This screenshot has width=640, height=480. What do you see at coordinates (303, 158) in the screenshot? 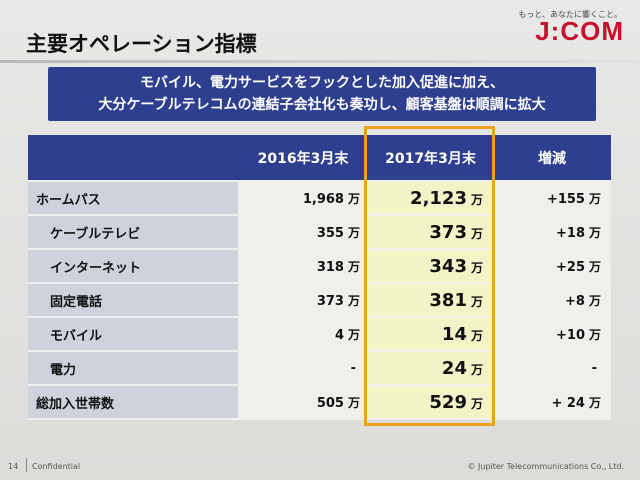
I see `header-2016: 2016年3月末` at bounding box center [303, 158].